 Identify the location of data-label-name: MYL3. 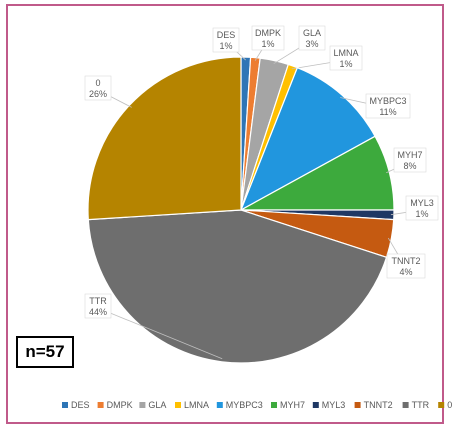
(422, 203).